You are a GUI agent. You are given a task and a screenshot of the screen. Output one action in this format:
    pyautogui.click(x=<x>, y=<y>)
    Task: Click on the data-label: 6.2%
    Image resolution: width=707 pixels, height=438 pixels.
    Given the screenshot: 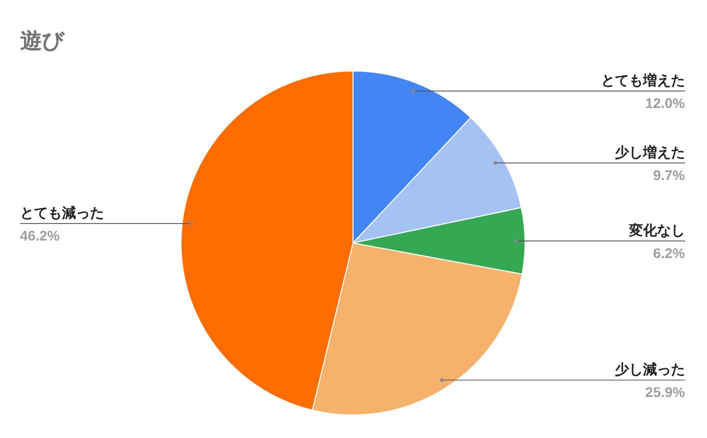 What is the action you would take?
    pyautogui.click(x=669, y=252)
    